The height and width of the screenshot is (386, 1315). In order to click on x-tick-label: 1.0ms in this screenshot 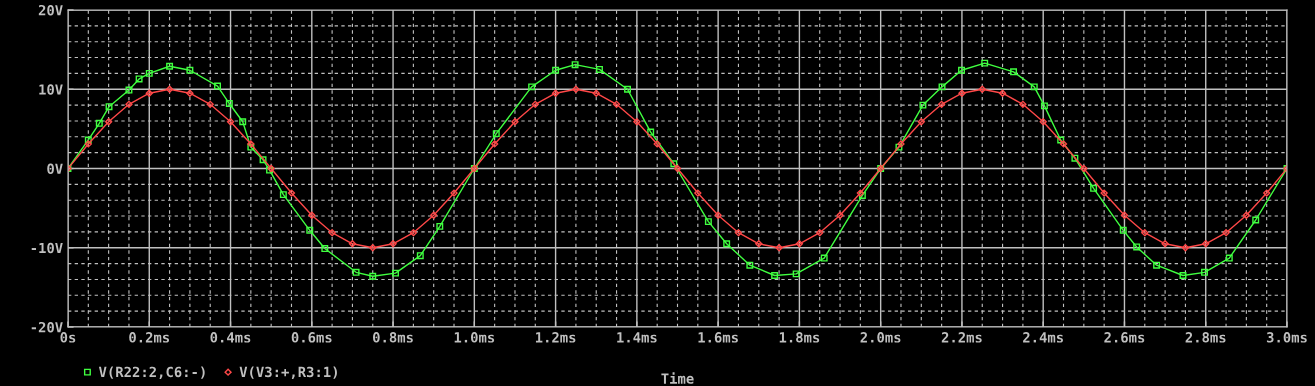, I will do `click(474, 337)`.